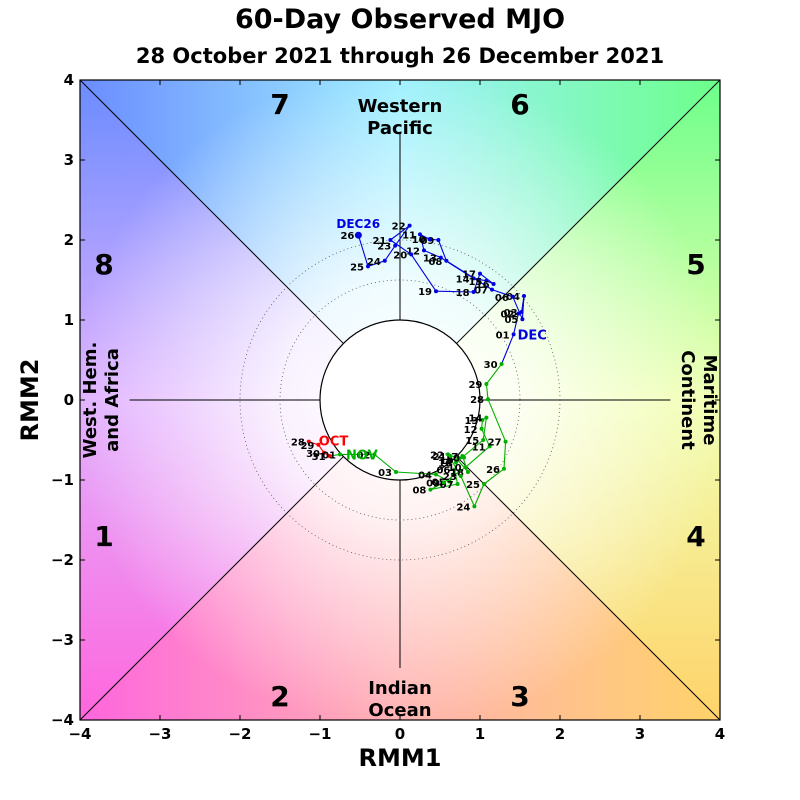  I want to click on y-tick-label: 2, so click(69, 240).